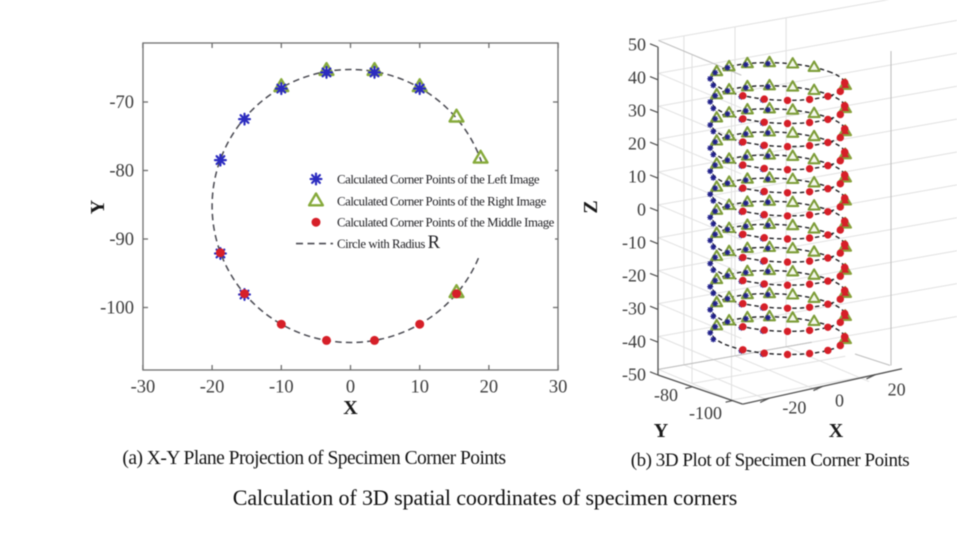 The image size is (957, 539). Describe the element at coordinates (591, 206) in the screenshot. I see `svg-text: Z` at that location.